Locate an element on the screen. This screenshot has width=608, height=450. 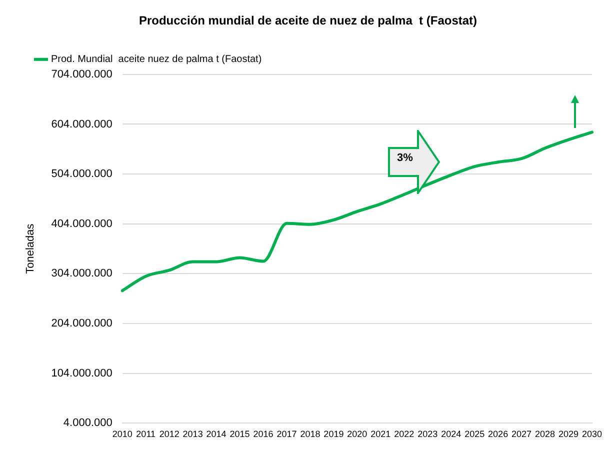
y-axis-title: Toneladas is located at coordinates (30, 248).